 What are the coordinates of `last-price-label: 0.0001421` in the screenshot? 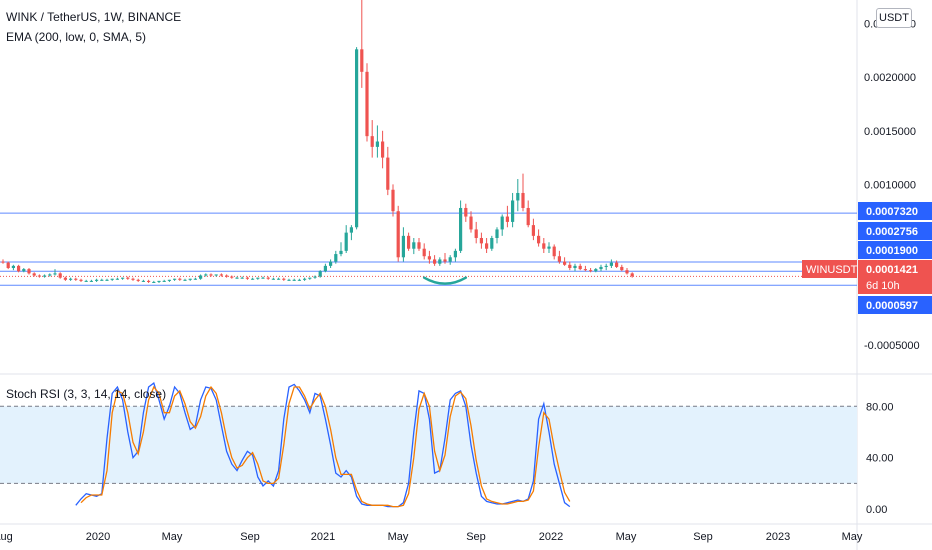 It's located at (892, 270).